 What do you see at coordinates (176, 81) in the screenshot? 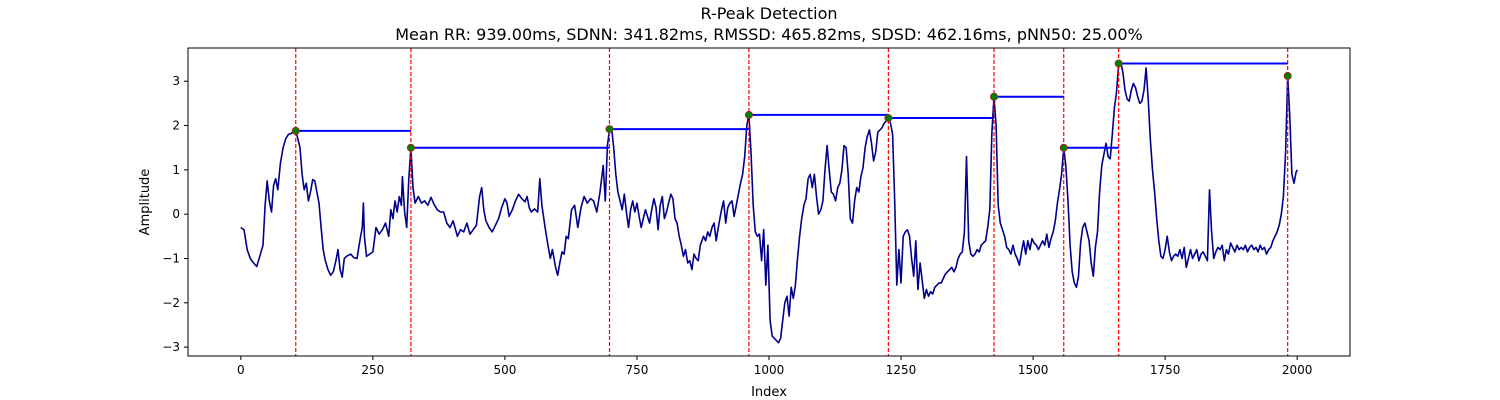
I see `y-tick-label: 3` at bounding box center [176, 81].